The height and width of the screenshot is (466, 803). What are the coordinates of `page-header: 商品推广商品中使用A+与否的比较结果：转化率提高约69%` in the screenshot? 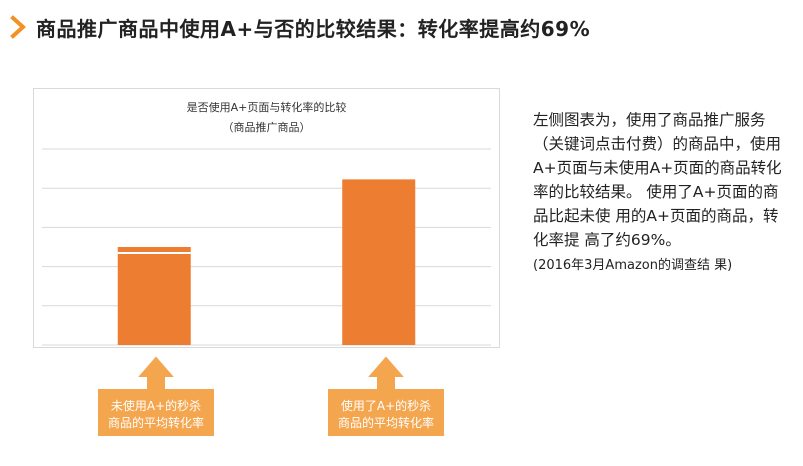 It's located at (299, 27).